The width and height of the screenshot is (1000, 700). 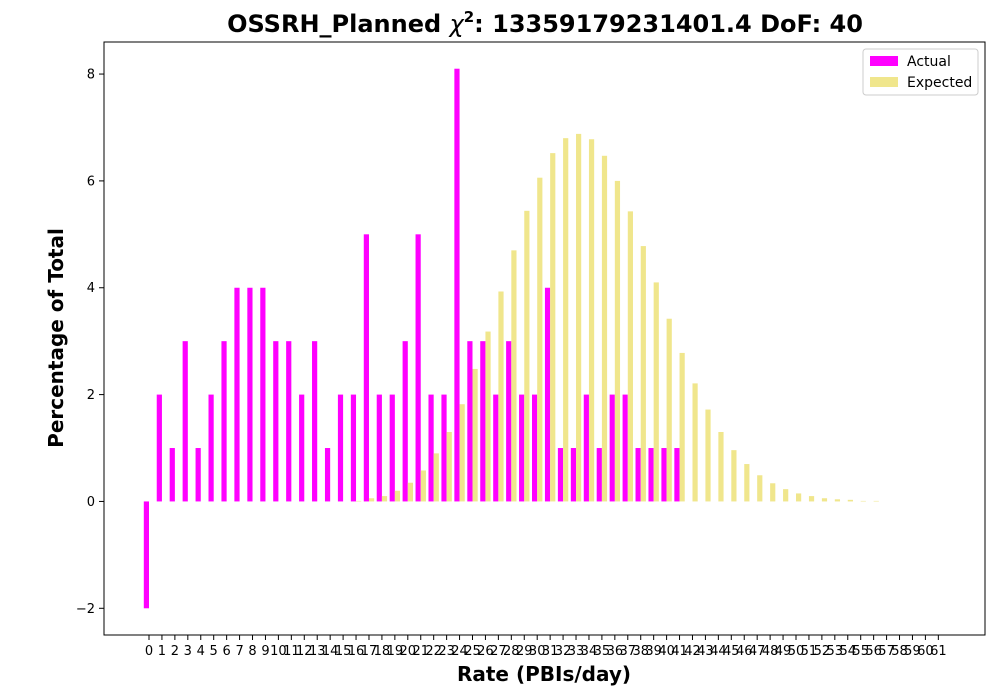 I want to click on x-tick-label: 51, so click(x=809, y=651).